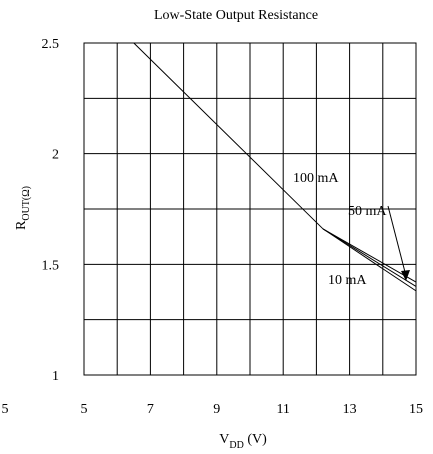 The width and height of the screenshot is (433, 454). Describe the element at coordinates (224, 439) in the screenshot. I see `x-axis-label-main: V` at that location.